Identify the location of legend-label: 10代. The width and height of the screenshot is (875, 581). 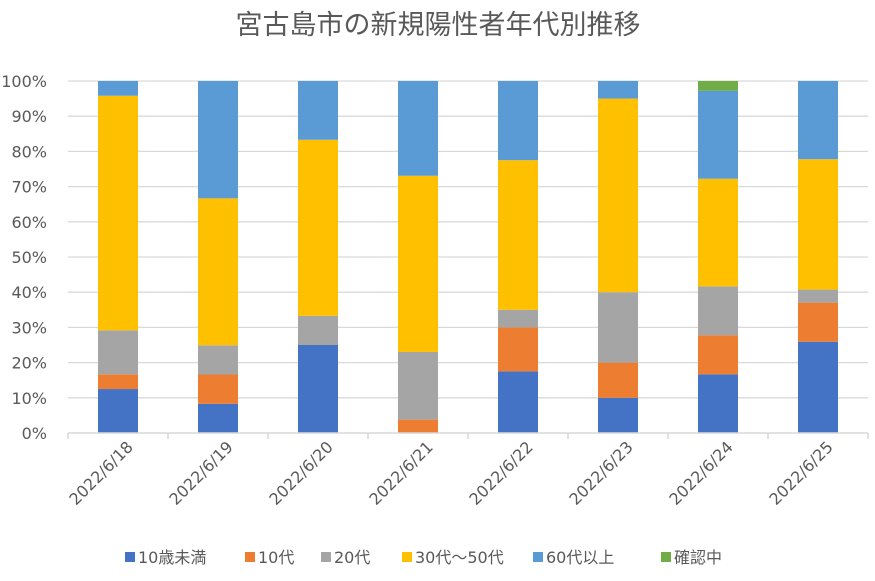
(276, 557).